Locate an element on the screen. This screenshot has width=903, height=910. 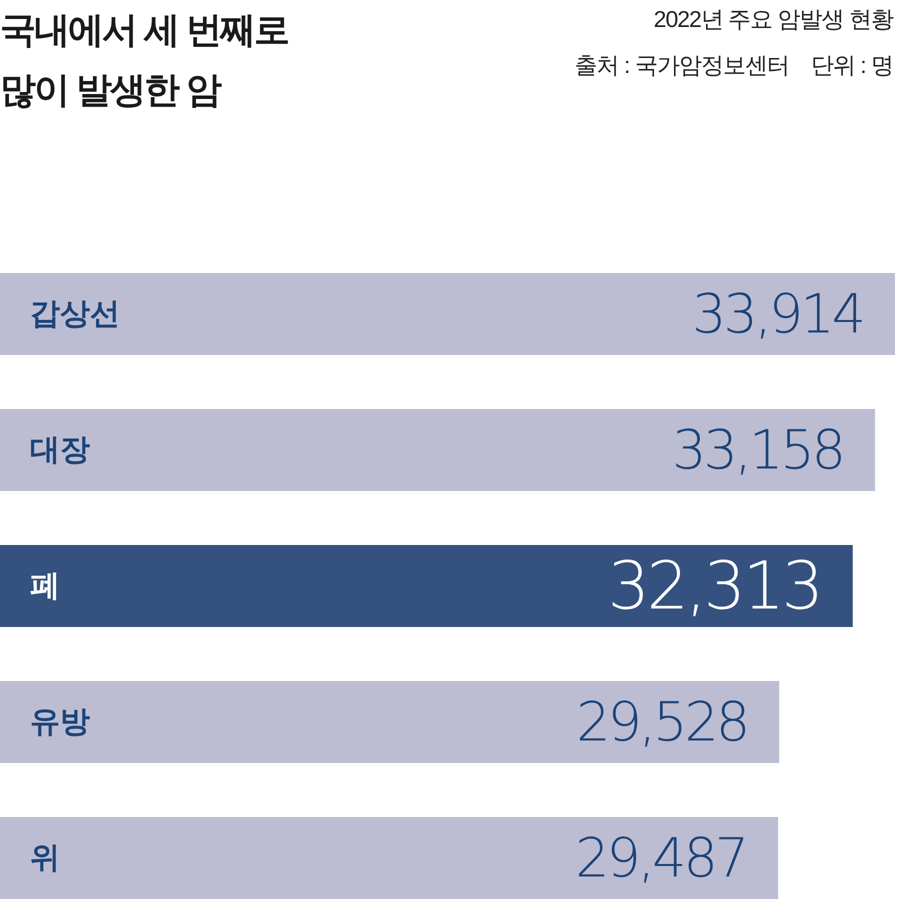
y-tick-label: 대장 is located at coordinates (60, 450).